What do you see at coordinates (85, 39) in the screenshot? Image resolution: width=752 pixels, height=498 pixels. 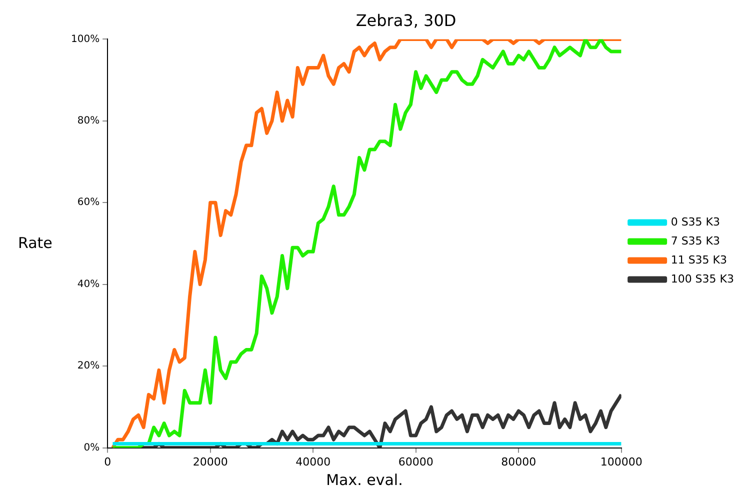 I see `y-tick-label: 100%` at bounding box center [85, 39].